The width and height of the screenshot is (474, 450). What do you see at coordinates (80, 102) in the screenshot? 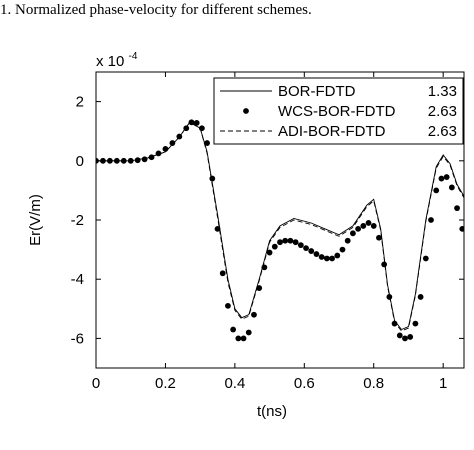
I see `y-tick-label: 2` at bounding box center [80, 102].